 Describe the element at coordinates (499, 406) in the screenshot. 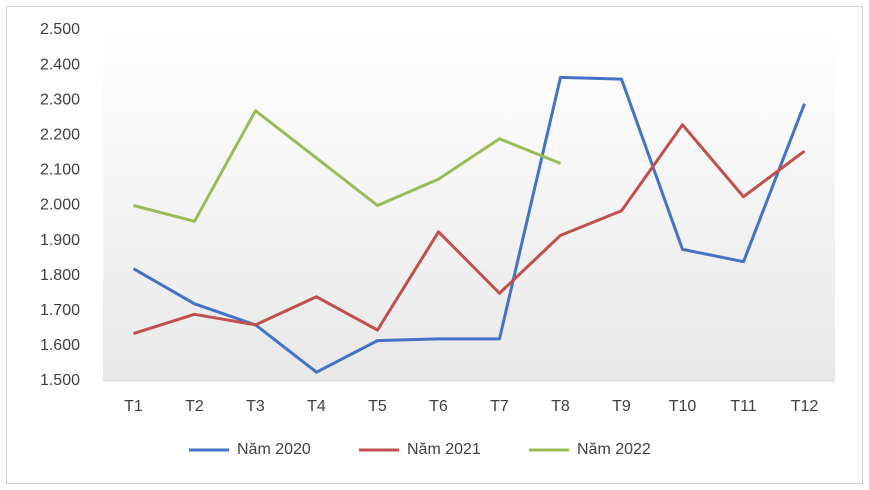

I see `x-tick-label: T7` at that location.